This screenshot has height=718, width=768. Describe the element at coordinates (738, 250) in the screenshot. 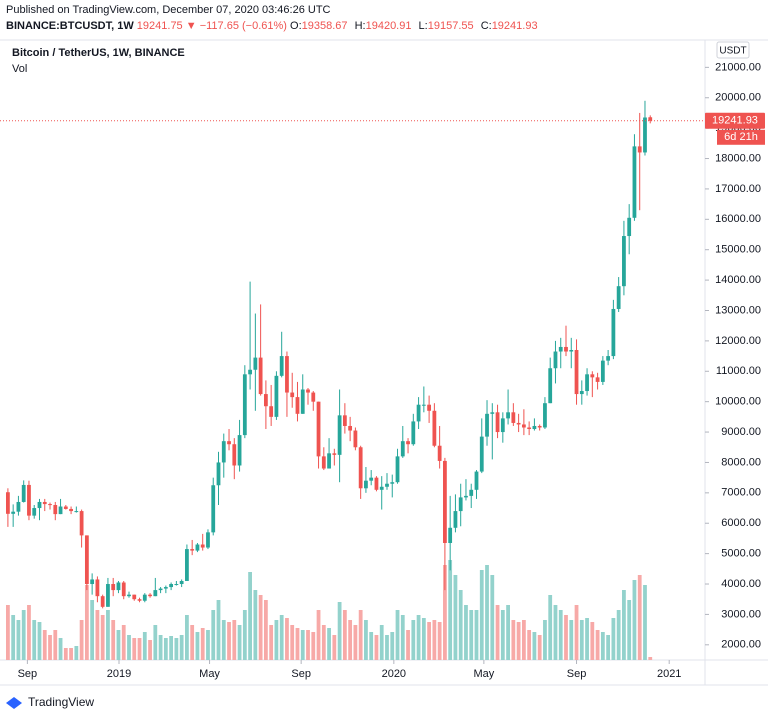

I see `y-tick-label: 15000.00` at that location.